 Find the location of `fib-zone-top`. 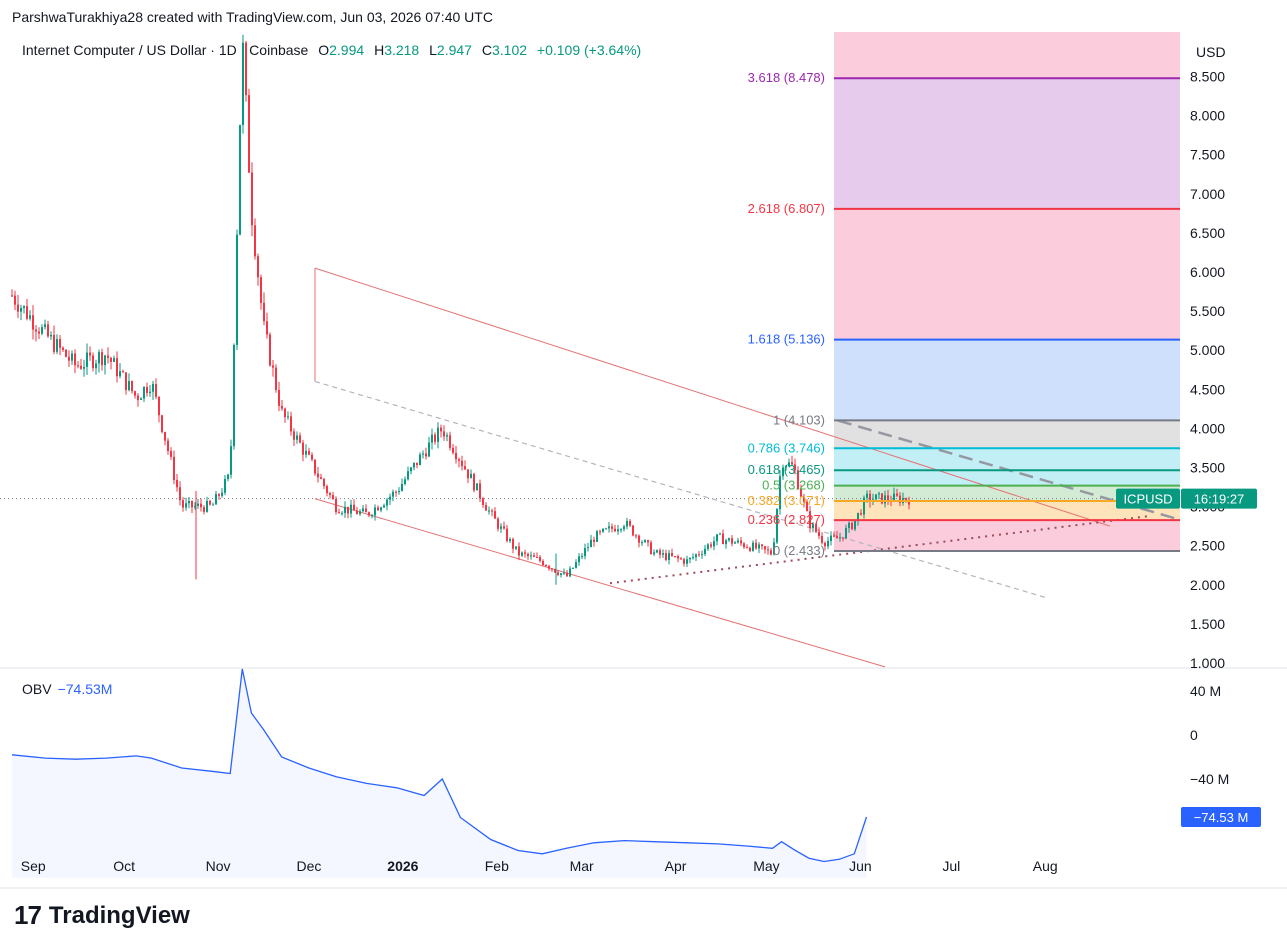

fib-zone-top is located at coordinates (1007, 55).